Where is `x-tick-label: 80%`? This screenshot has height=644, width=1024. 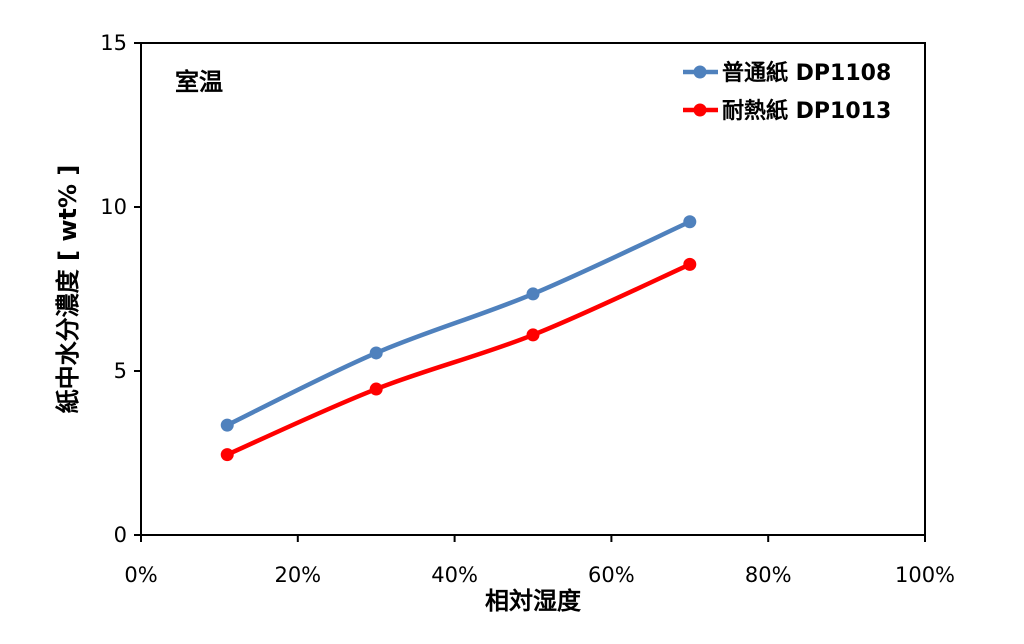
x-tick-label: 80% is located at coordinates (768, 575).